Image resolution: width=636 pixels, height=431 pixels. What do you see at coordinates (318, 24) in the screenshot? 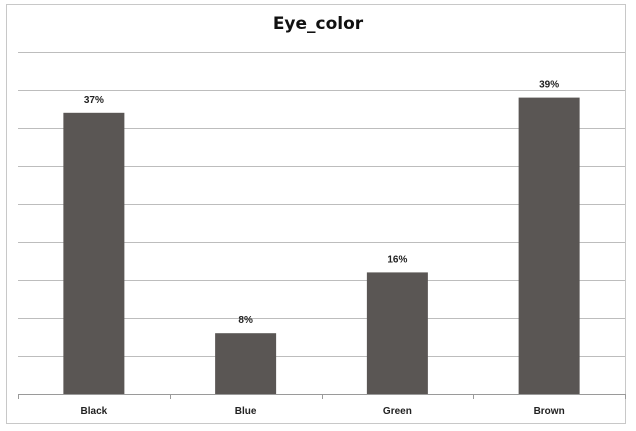
I see `chart-title: Eye_color` at bounding box center [318, 24].